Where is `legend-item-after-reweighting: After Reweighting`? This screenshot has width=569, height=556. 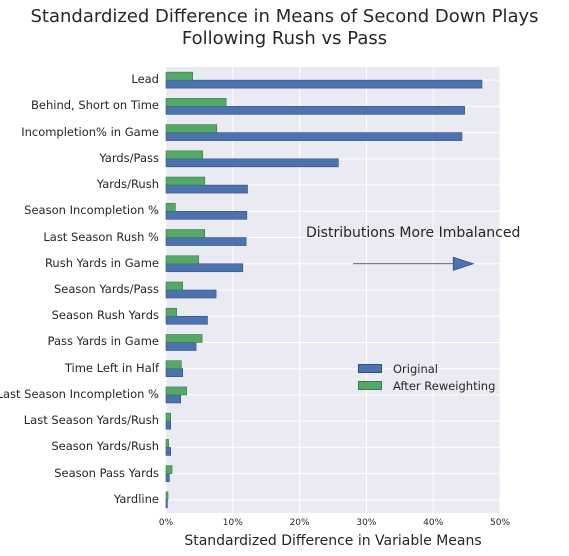 legend-item-after-reweighting: After Reweighting is located at coordinates (426, 385).